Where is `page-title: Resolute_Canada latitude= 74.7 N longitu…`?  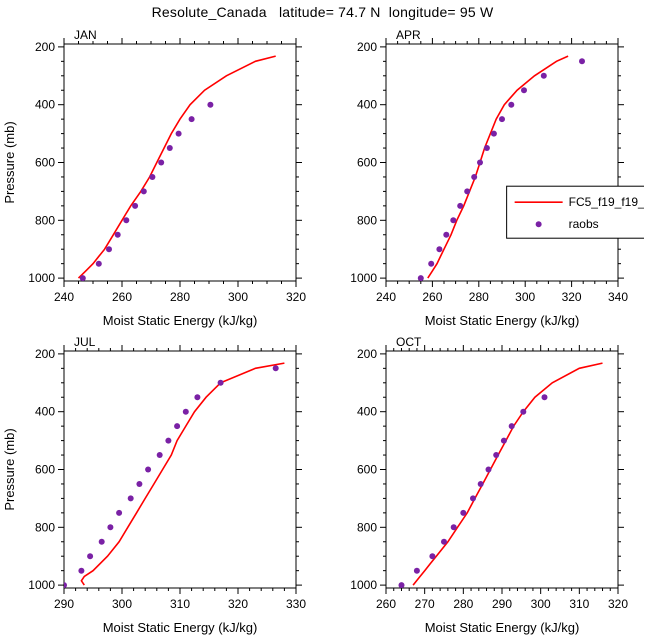 page-title: Resolute_Canada latitude= 74.7 N longitu… is located at coordinates (322, 12).